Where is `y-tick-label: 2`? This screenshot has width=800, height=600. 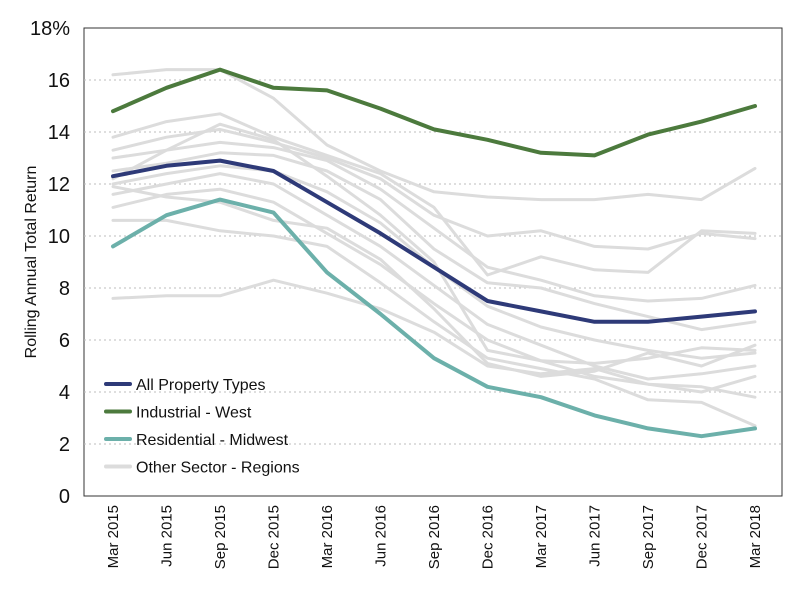 y-tick-label: 2 is located at coordinates (64, 445).